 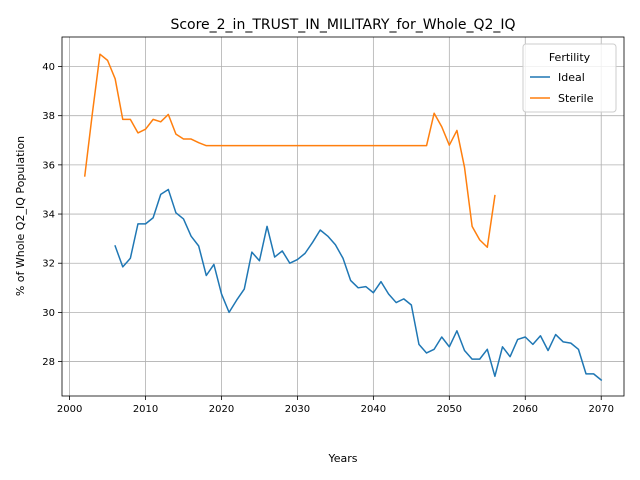 I want to click on x-tick-label: 2070, so click(x=600, y=409).